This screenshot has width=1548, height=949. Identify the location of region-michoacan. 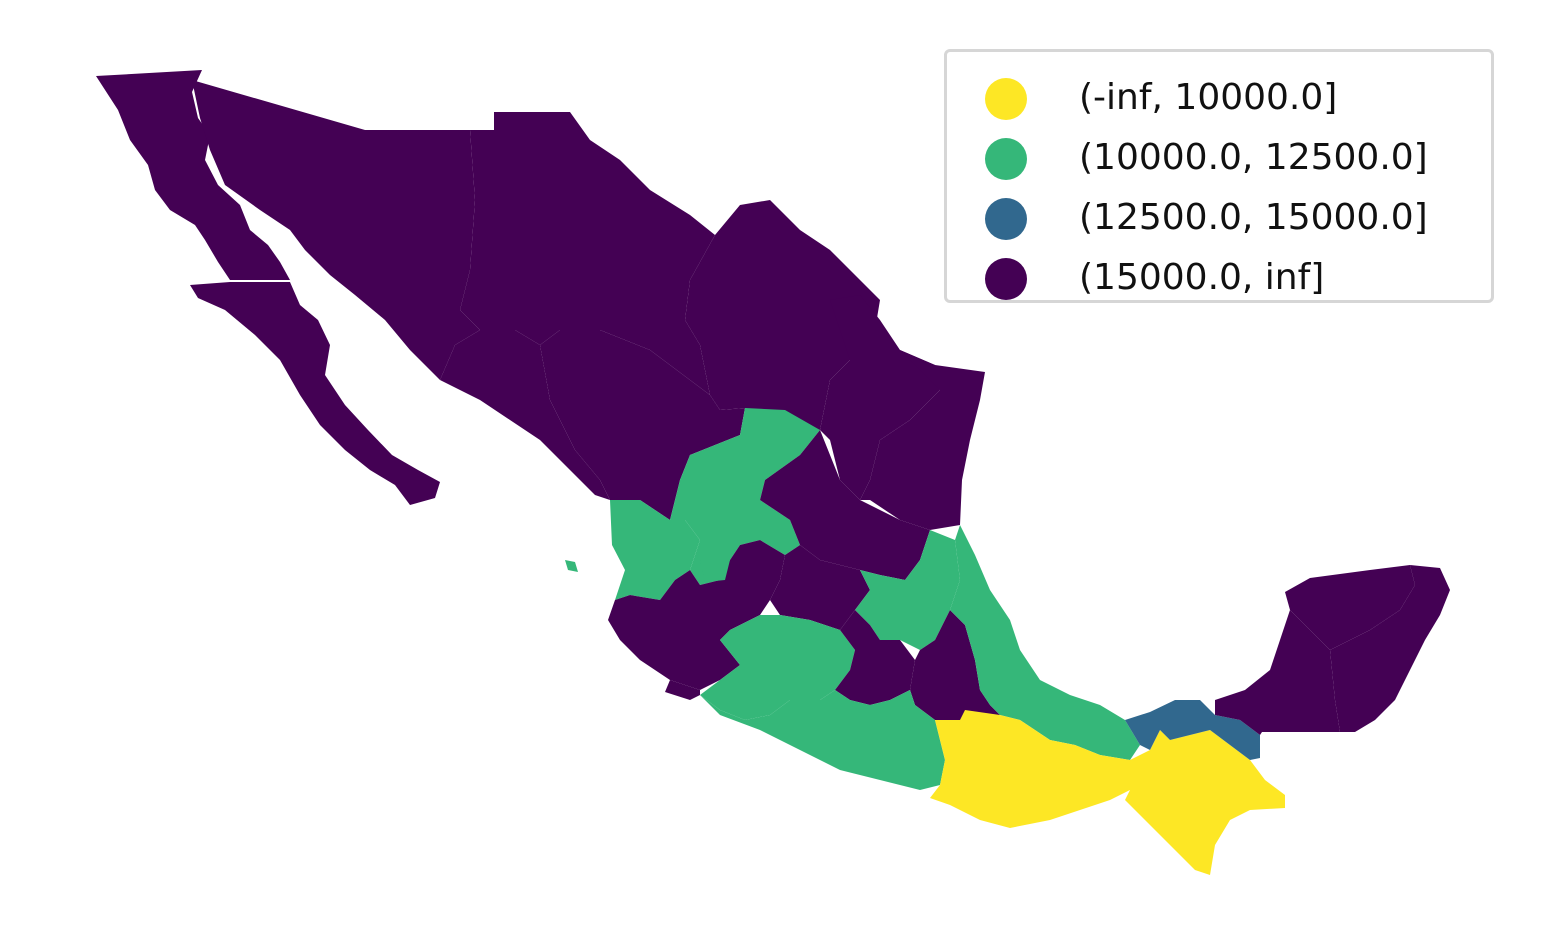
(777, 667).